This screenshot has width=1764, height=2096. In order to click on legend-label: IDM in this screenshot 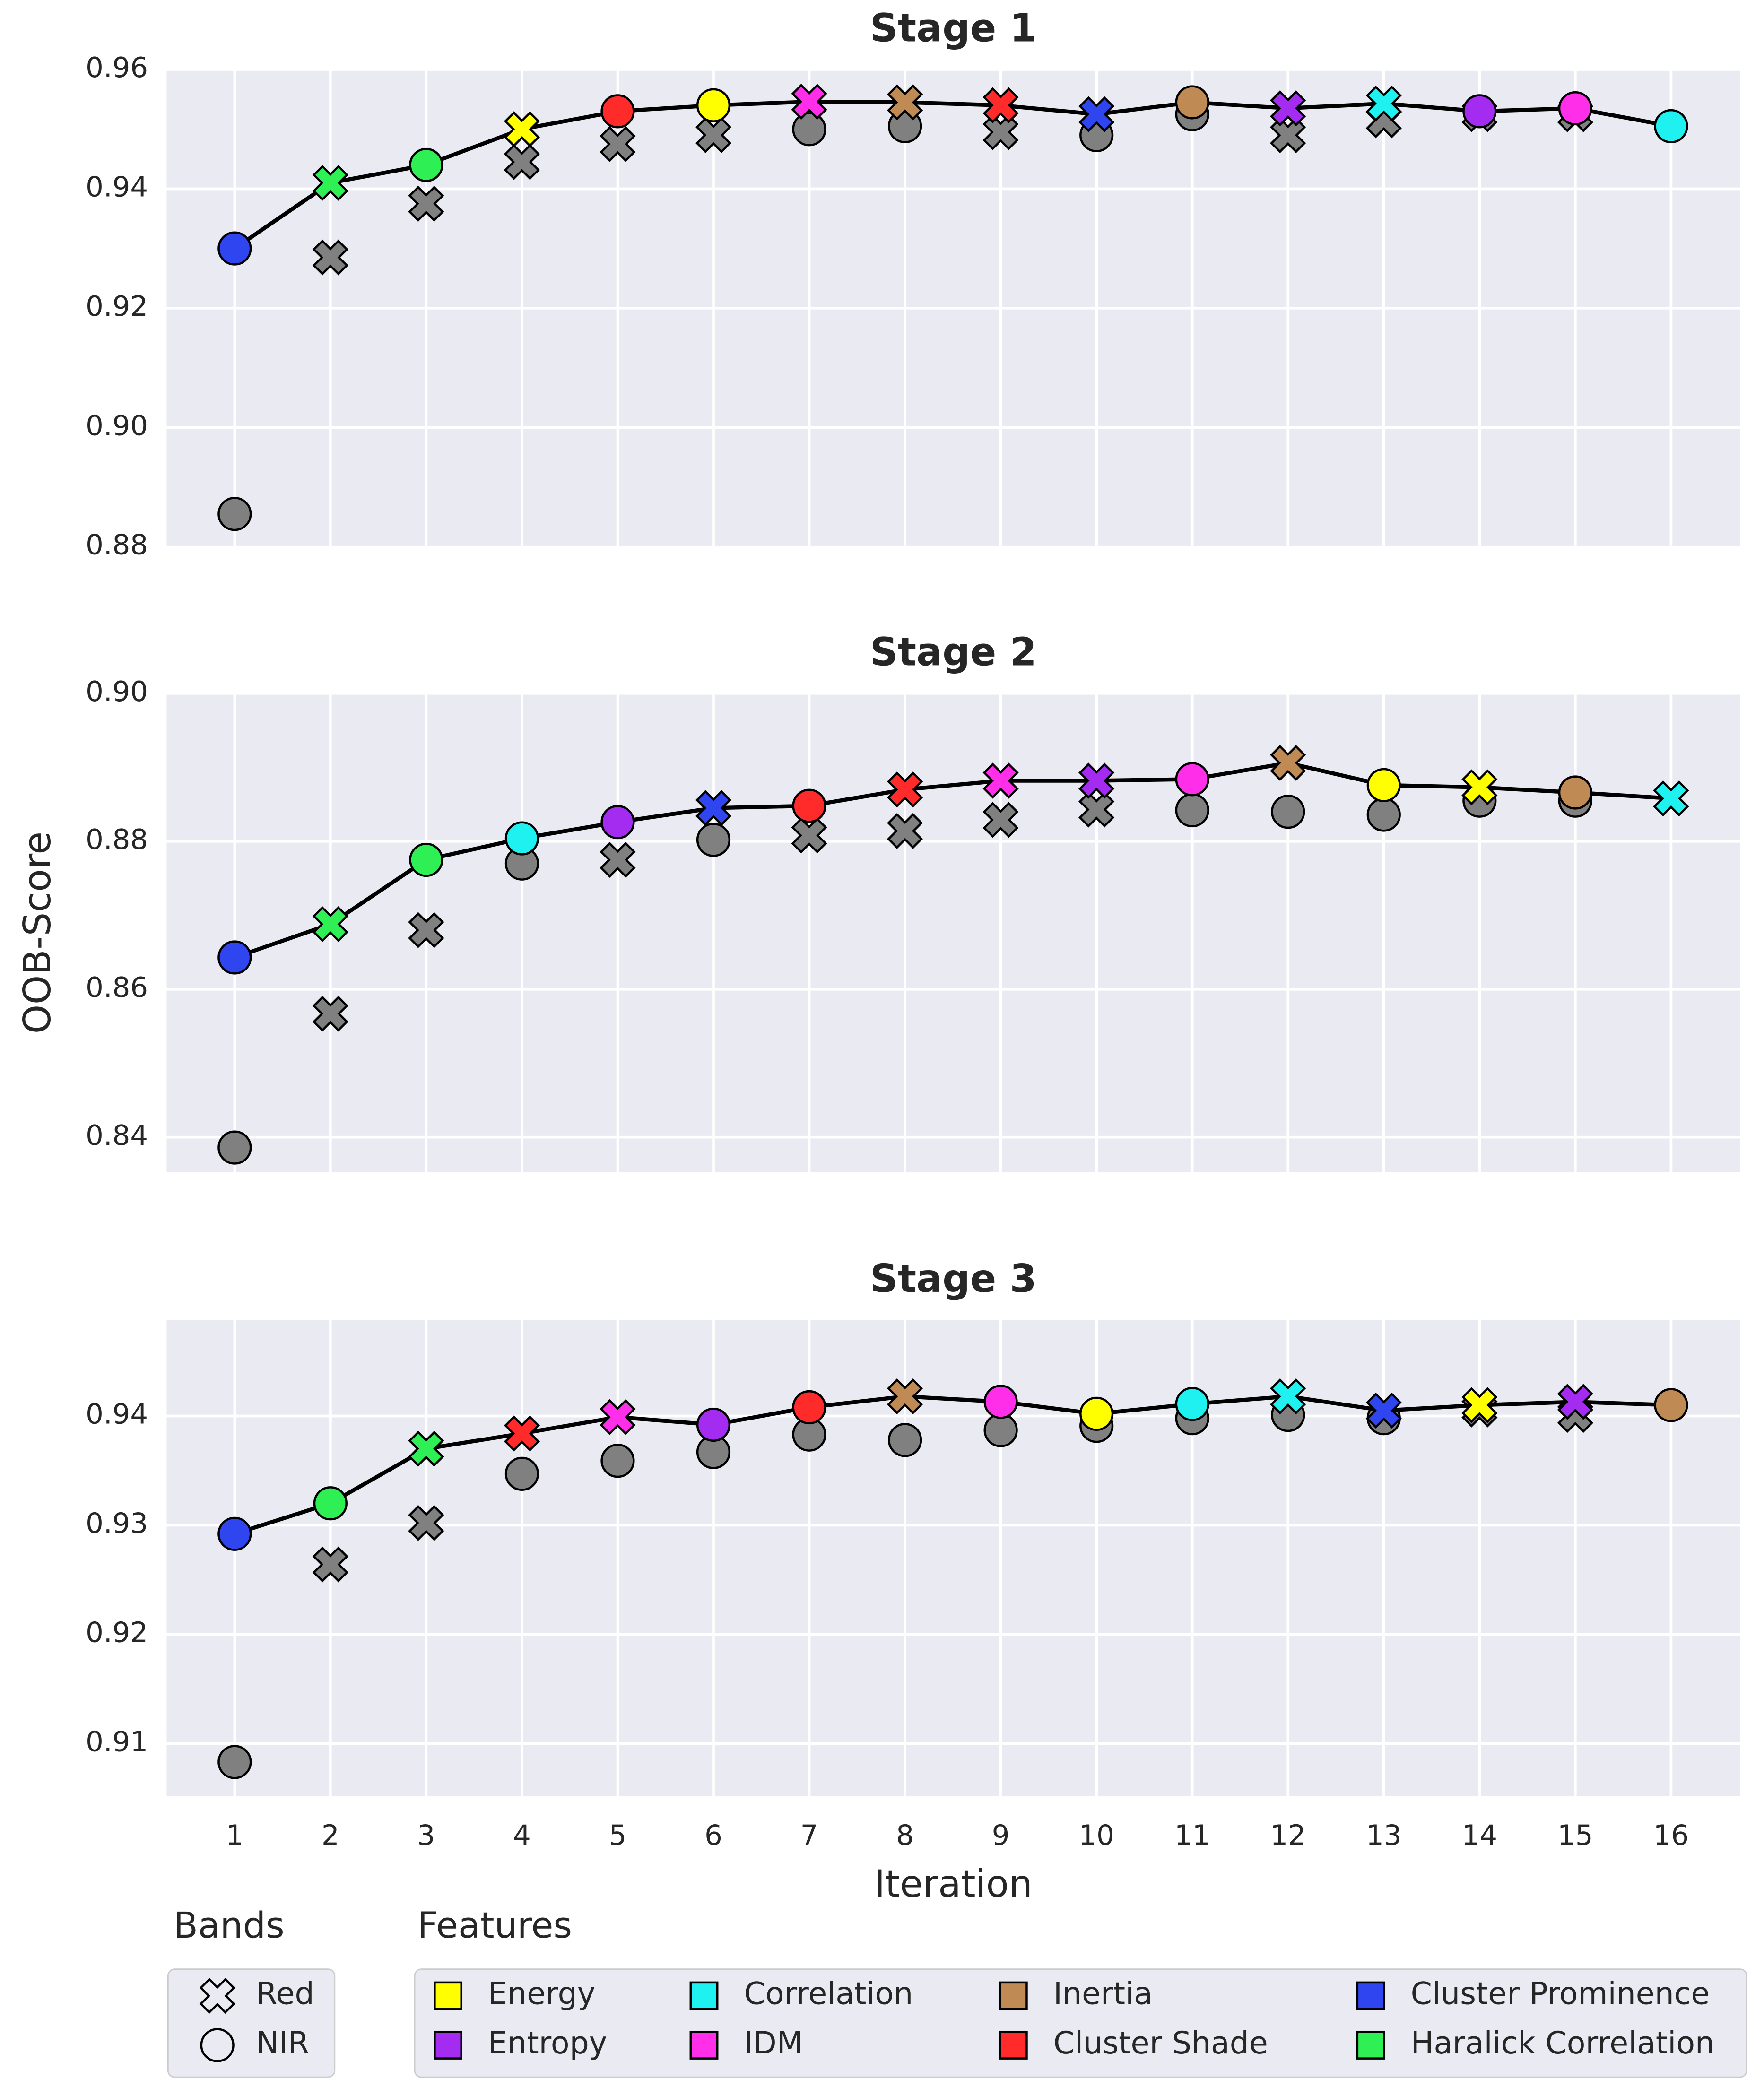, I will do `click(773, 2043)`.